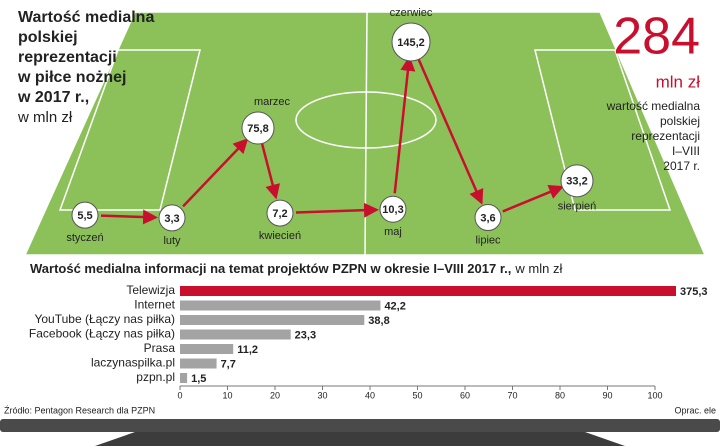  I want to click on chart-subtitle: w mln zł, so click(45, 117).